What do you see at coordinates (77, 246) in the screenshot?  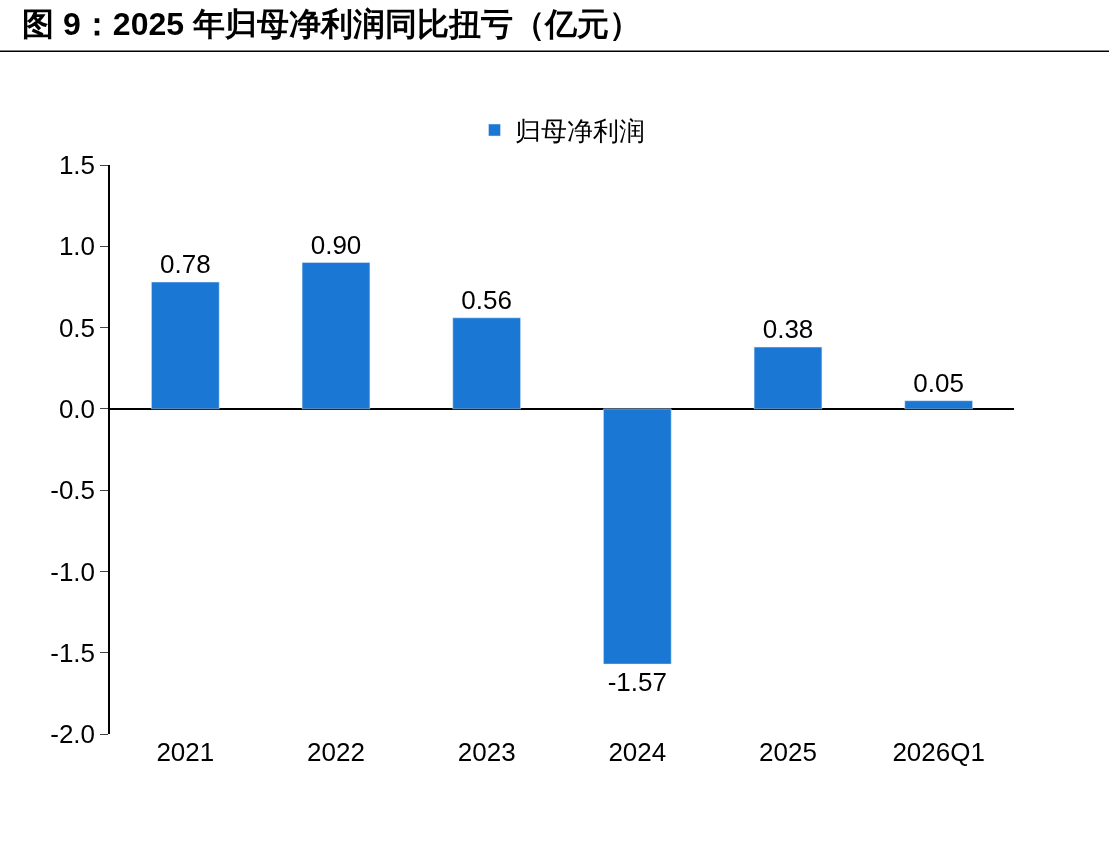 I see `y-tick-label: 1.0` at bounding box center [77, 246].